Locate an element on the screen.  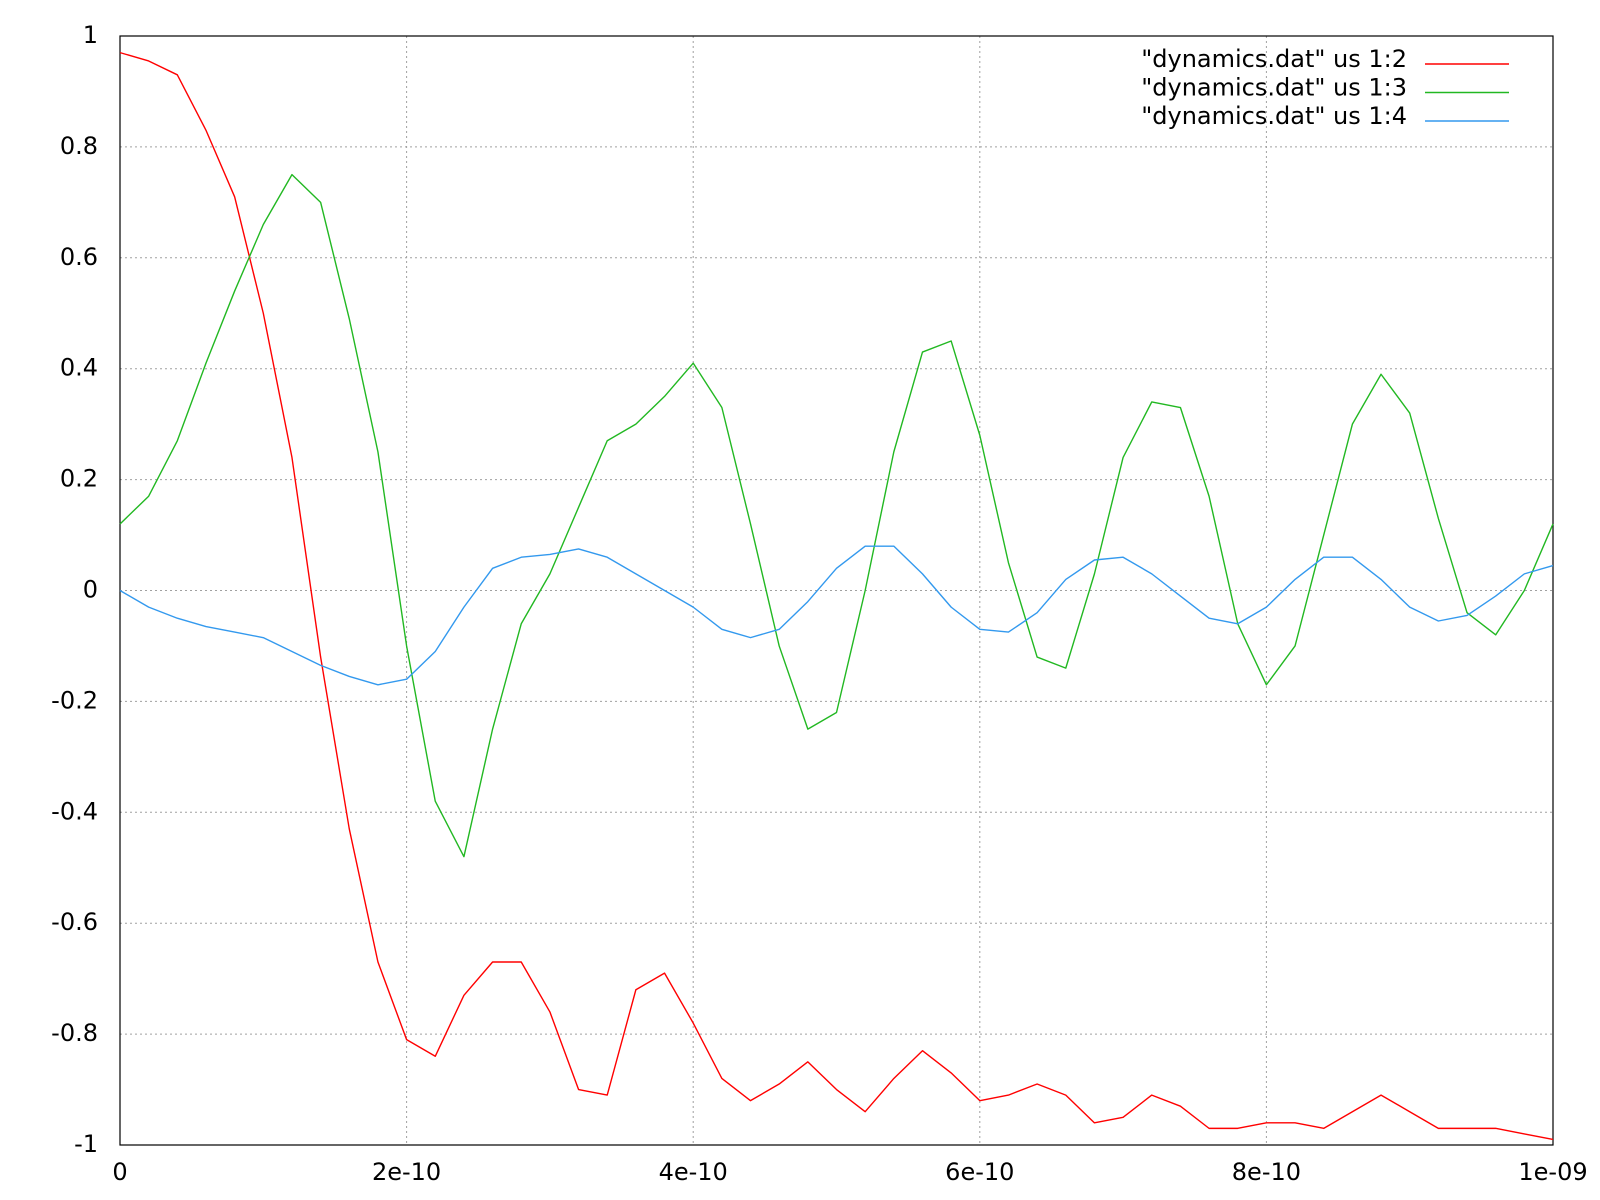
y-tick-label: -0.8 is located at coordinates (74, 1033).